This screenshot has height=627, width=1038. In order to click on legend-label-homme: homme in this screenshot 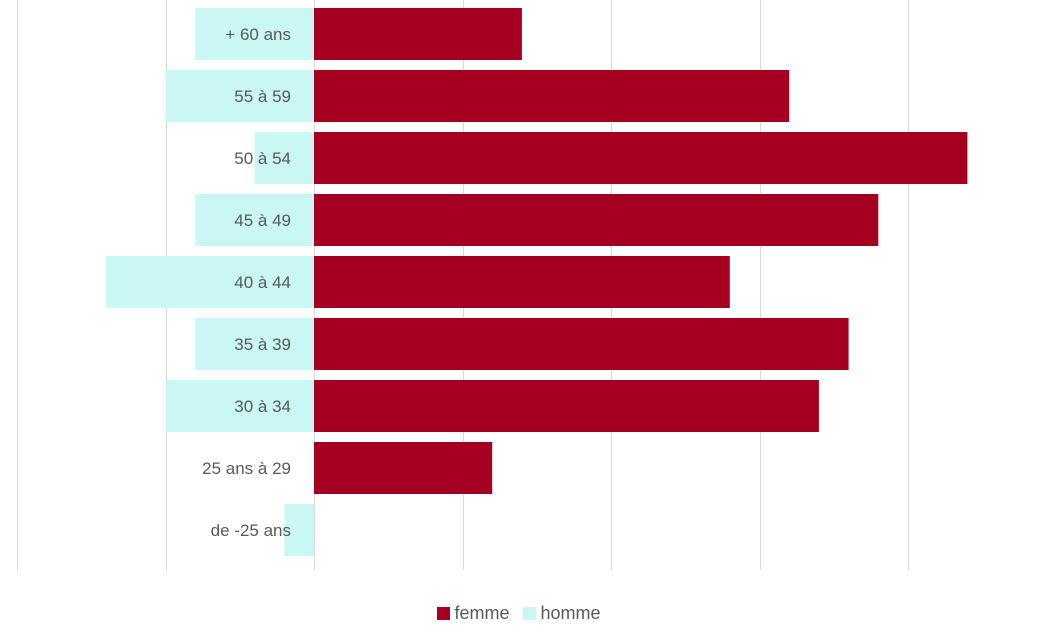, I will do `click(570, 613)`.